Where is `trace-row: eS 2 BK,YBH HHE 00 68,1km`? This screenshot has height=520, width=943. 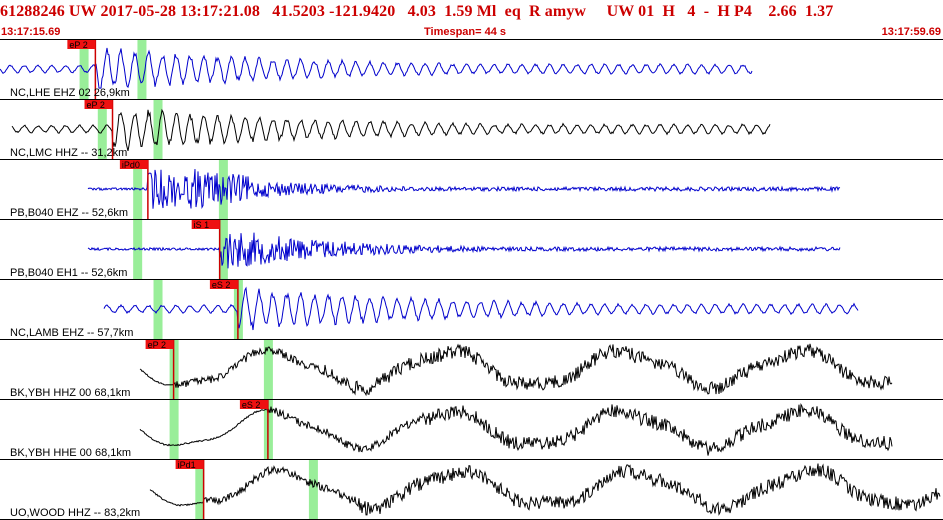
trace-row: eS 2 BK,YBH HHE 00 68,1km is located at coordinates (471, 430).